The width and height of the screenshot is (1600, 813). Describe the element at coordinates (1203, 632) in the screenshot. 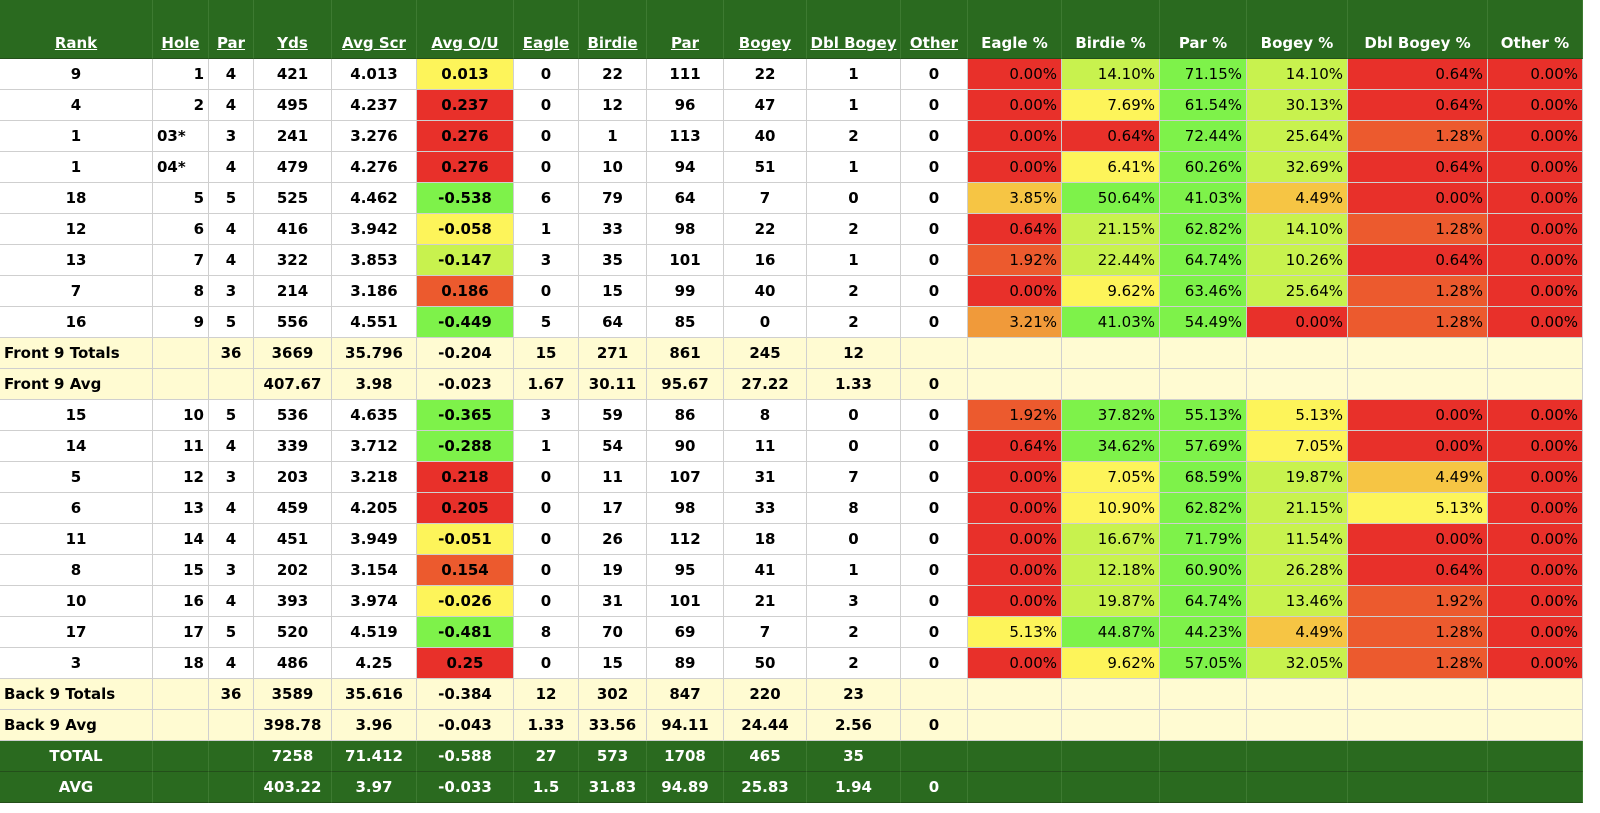

I see `cell-par-pct: 44.23%` at that location.